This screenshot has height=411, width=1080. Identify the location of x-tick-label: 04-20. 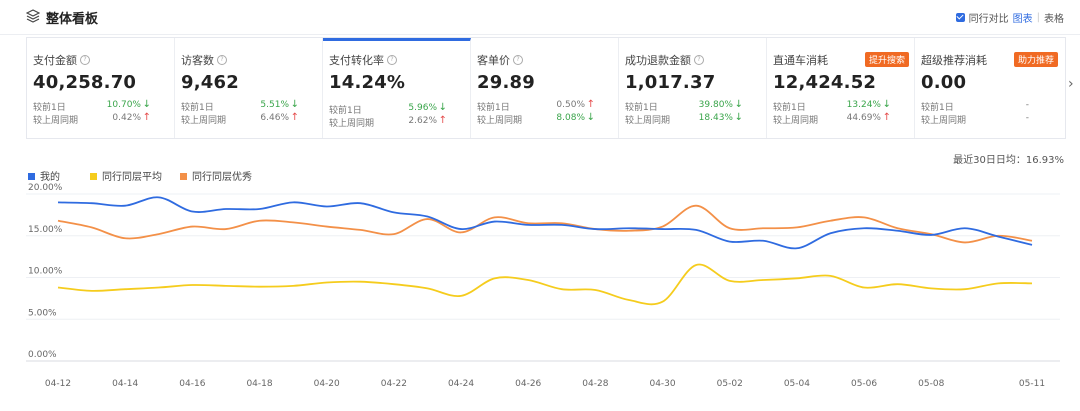
(327, 384).